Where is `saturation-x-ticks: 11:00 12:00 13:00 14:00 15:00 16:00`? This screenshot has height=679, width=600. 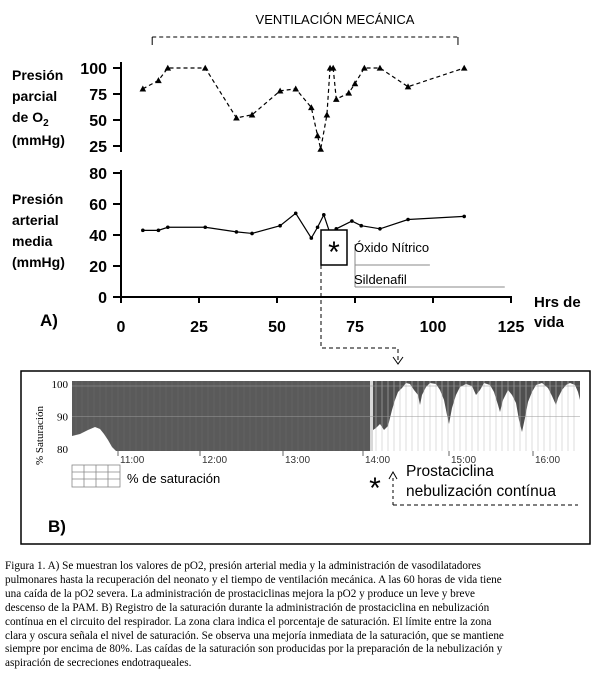 saturation-x-ticks: 11:00 12:00 13:00 14:00 15:00 16:00 is located at coordinates (338, 458).